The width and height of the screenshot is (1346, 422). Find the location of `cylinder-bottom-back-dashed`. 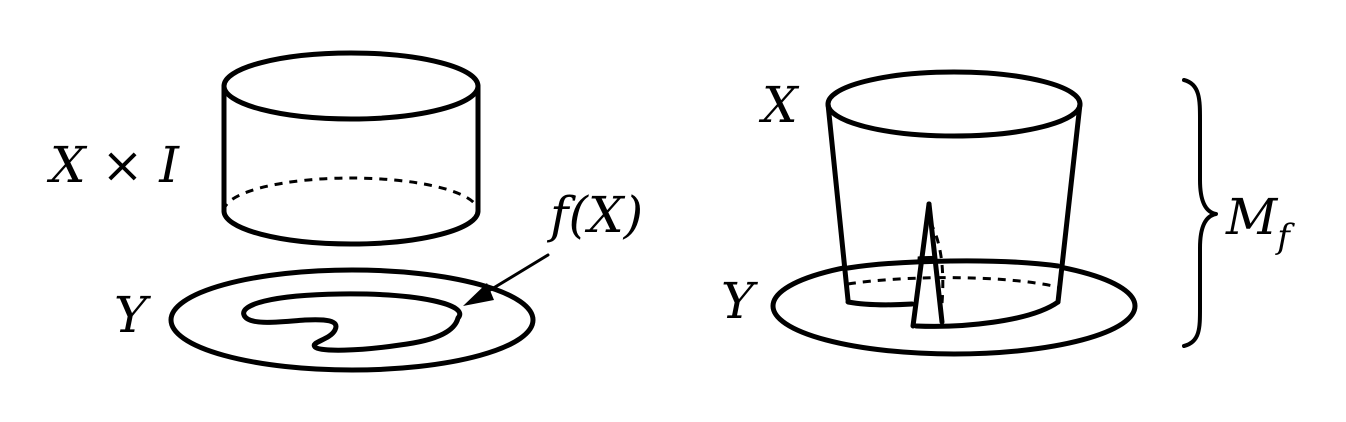

cylinder-bottom-back-dashed is located at coordinates (351, 194).